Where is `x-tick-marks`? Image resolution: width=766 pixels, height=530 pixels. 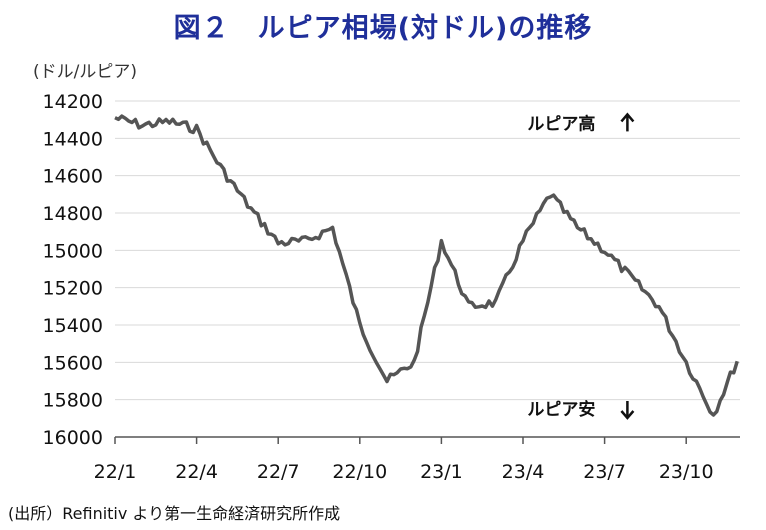
x-tick-marks is located at coordinates (400, 440).